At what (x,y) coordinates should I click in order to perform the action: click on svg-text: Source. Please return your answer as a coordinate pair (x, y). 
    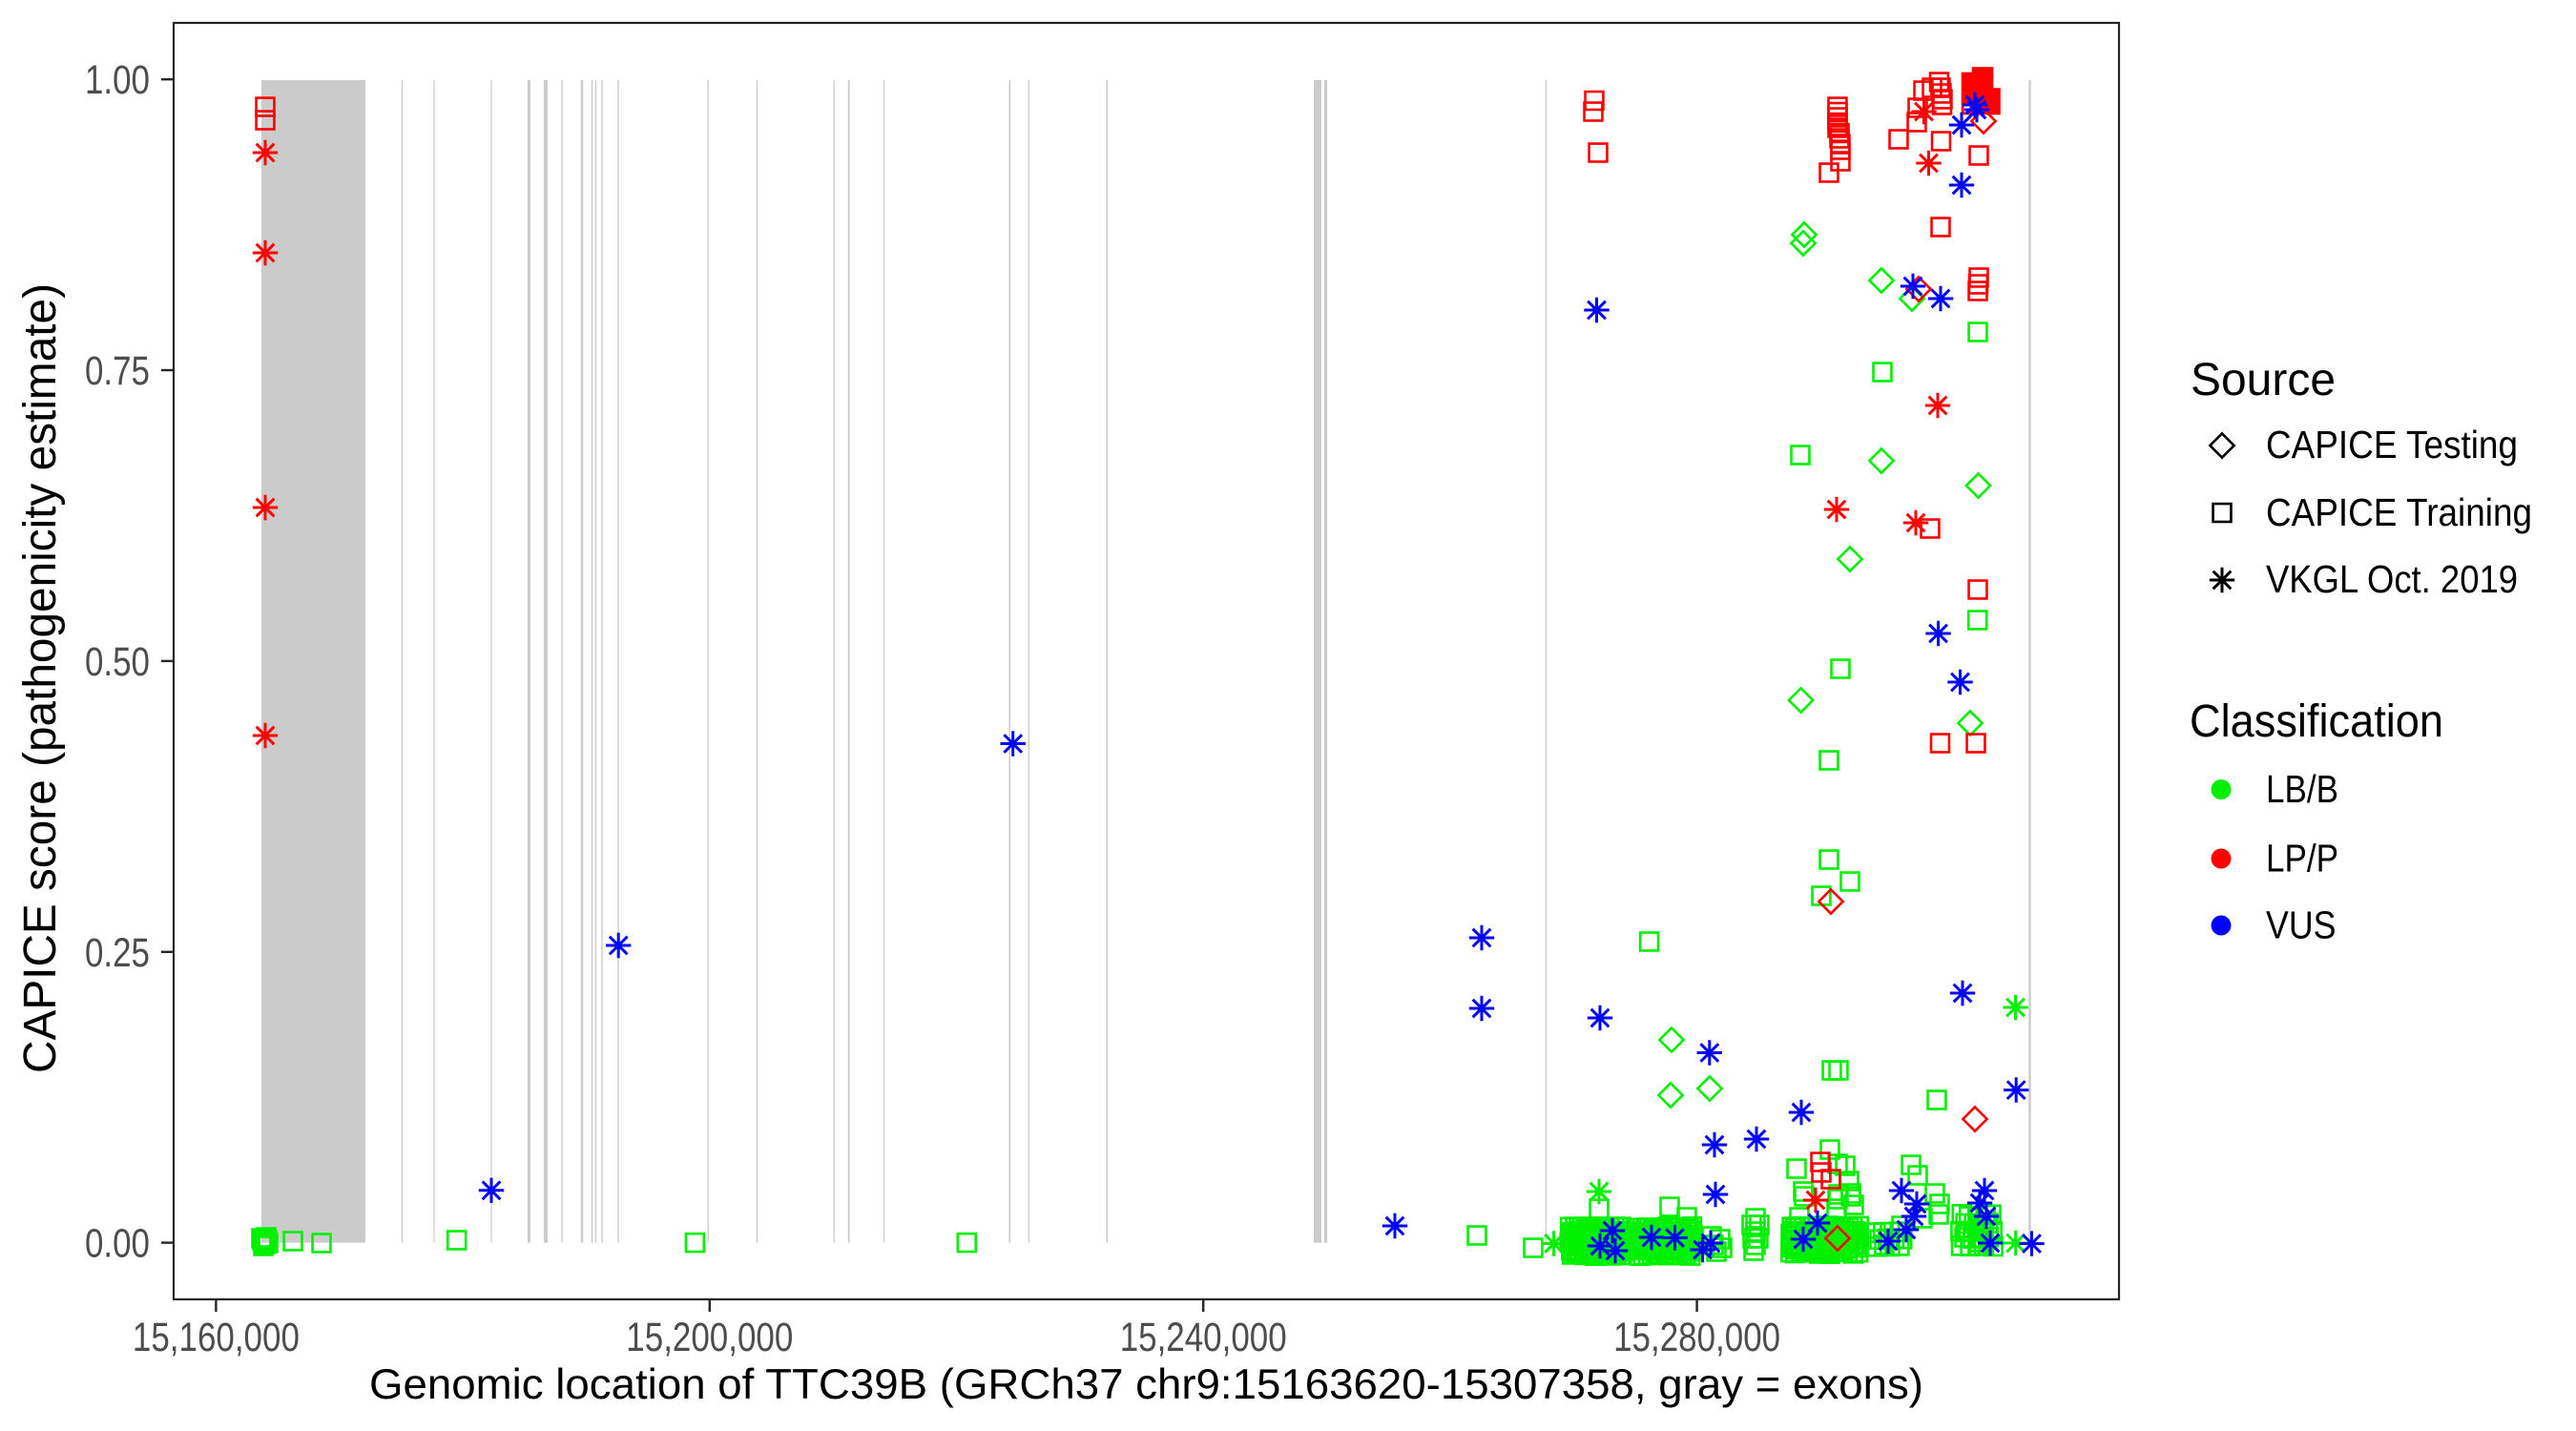
    Looking at the image, I should click on (2263, 380).